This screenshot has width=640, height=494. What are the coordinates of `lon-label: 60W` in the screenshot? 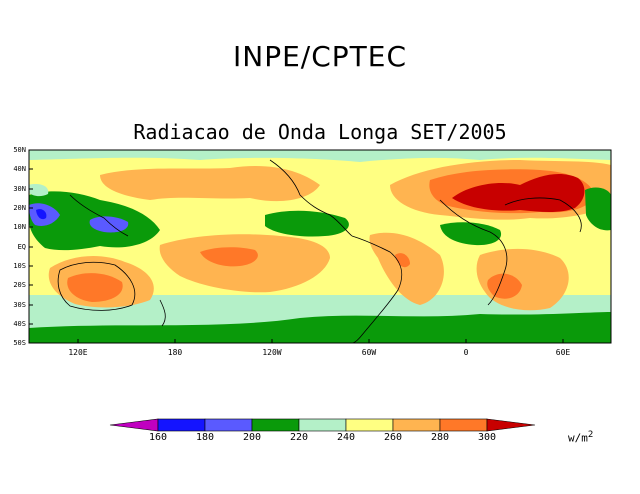 It's located at (369, 352).